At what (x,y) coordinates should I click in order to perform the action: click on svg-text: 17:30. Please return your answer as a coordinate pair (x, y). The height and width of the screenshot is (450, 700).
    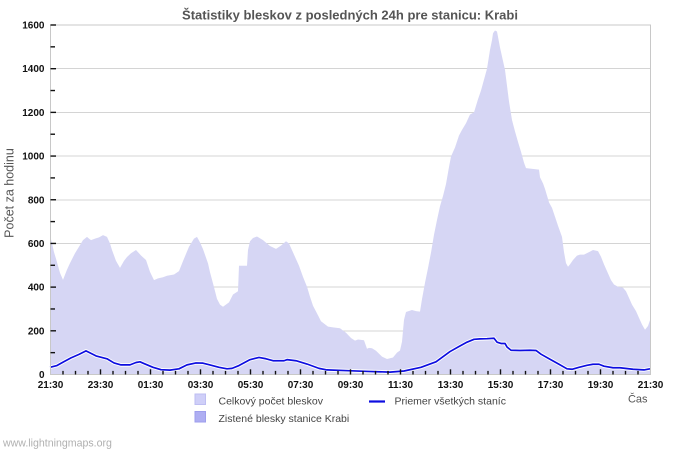
    Looking at the image, I should click on (551, 385).